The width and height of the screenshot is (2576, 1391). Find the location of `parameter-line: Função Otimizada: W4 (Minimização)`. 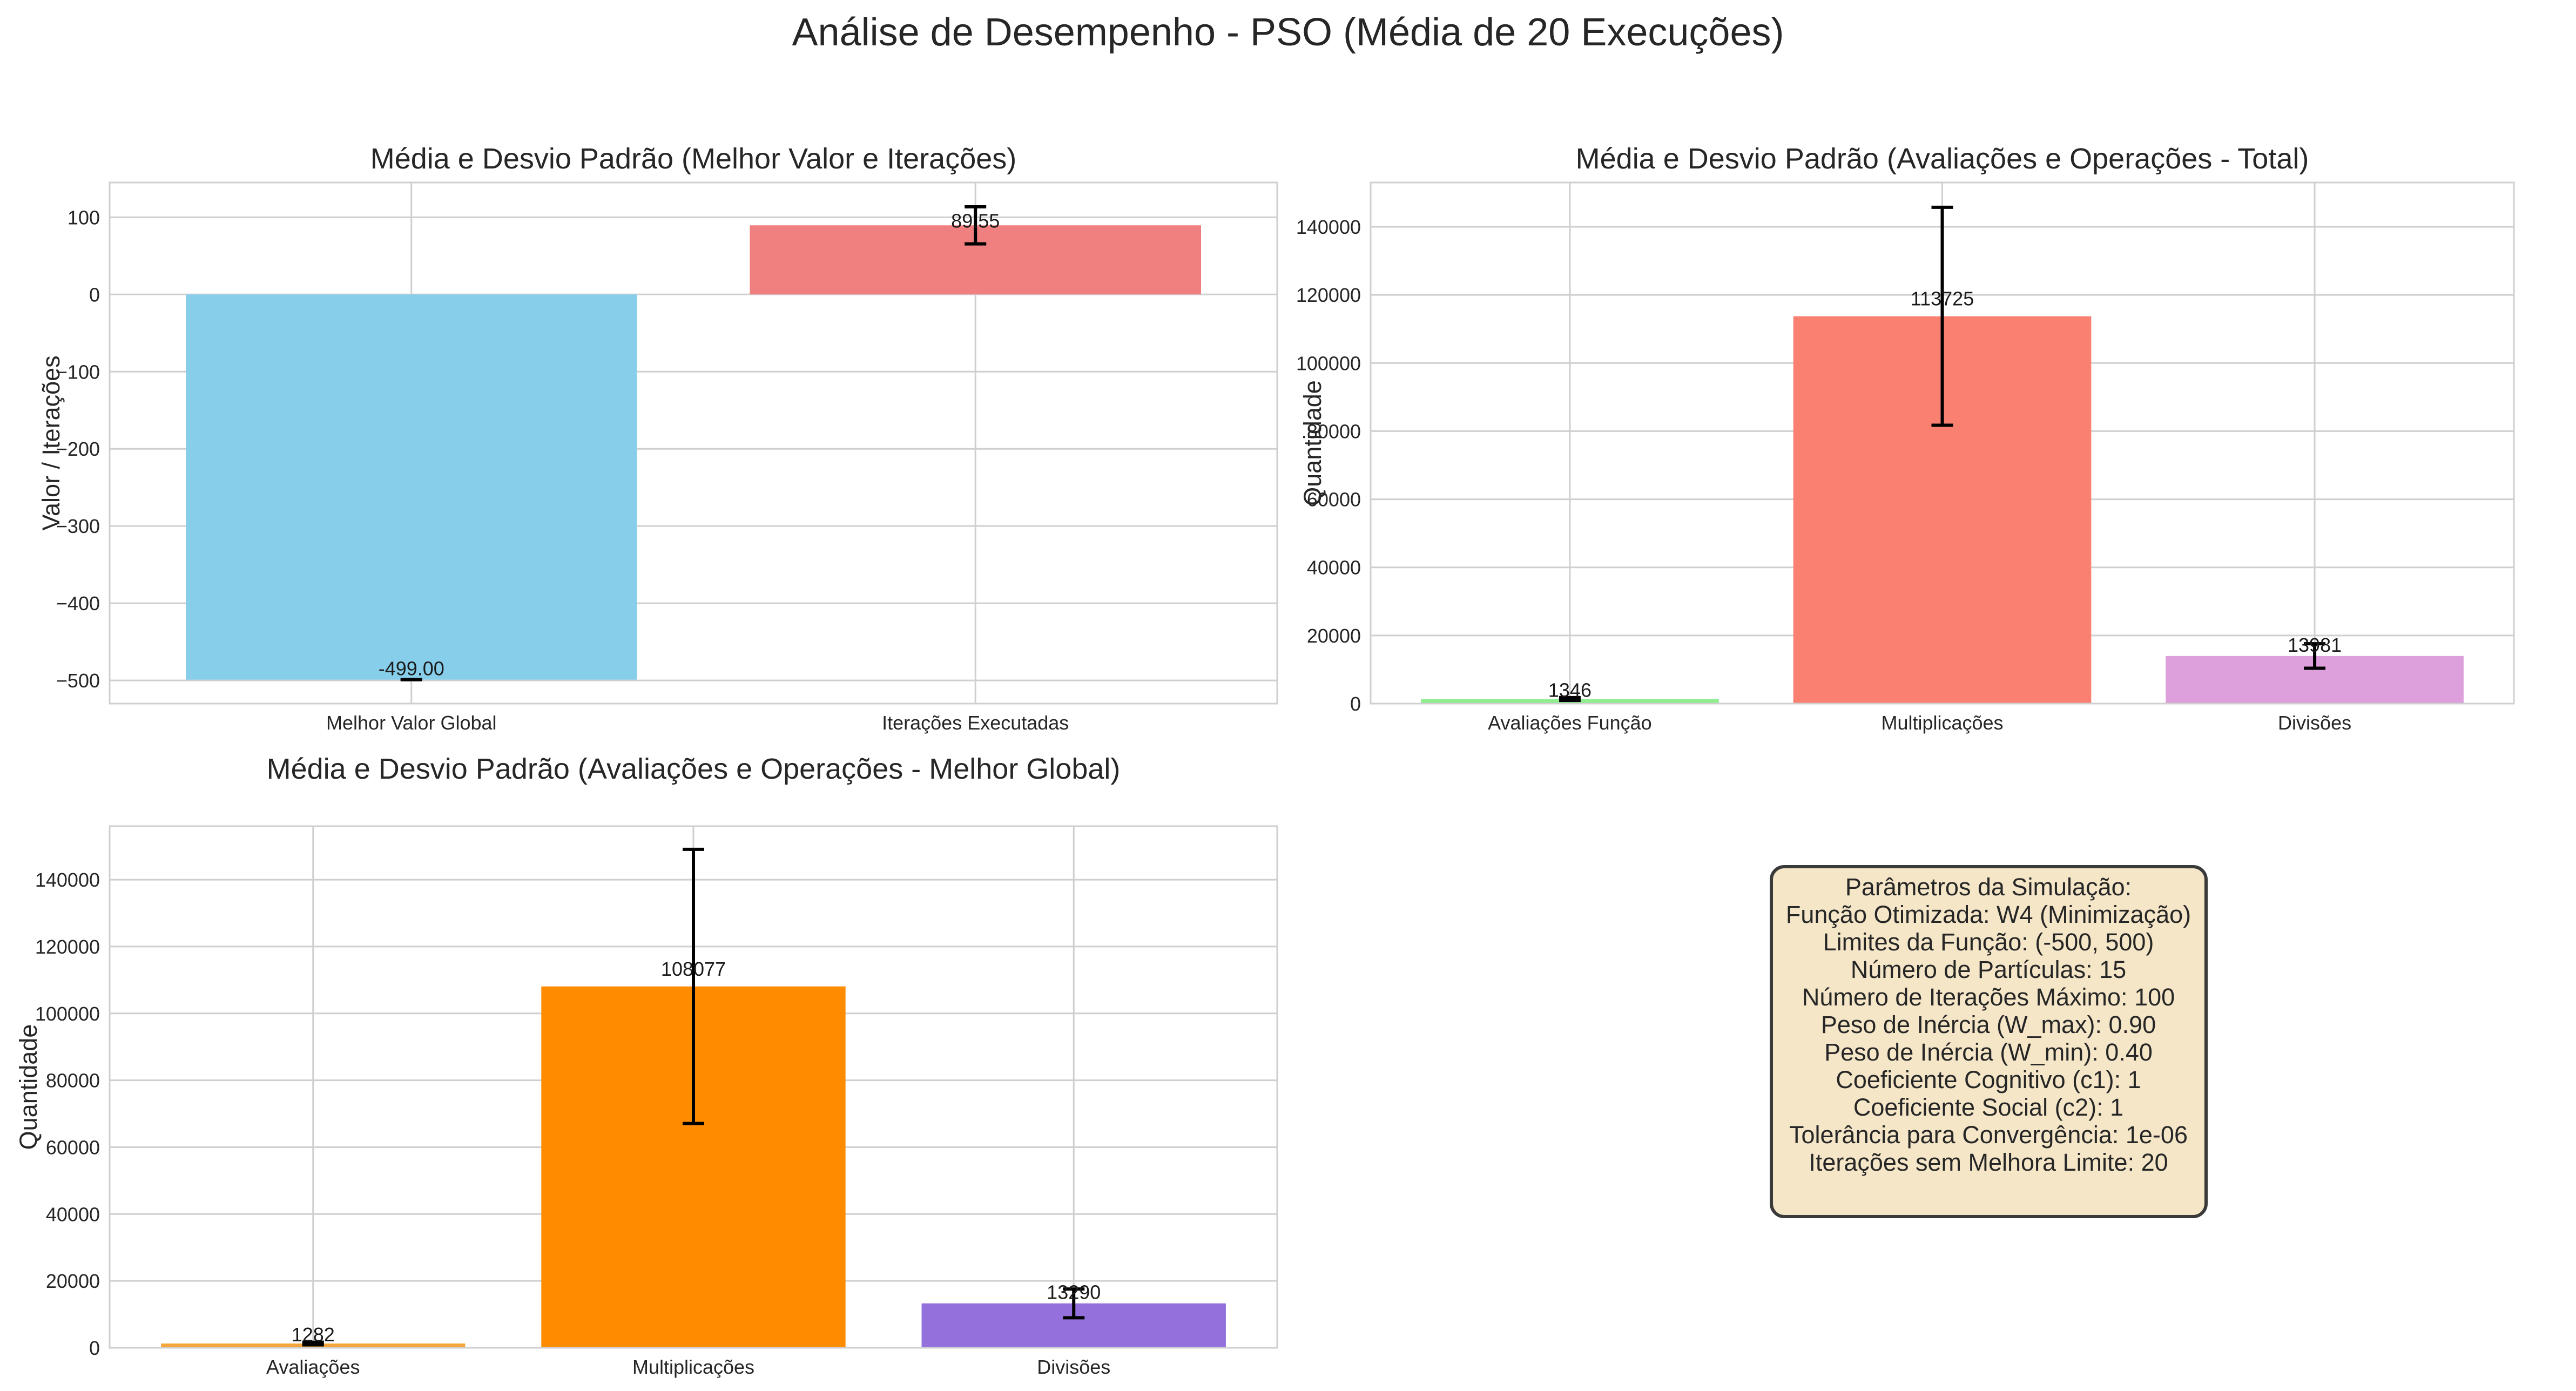

parameter-line: Função Otimizada: W4 (Minimização) is located at coordinates (1988, 914).